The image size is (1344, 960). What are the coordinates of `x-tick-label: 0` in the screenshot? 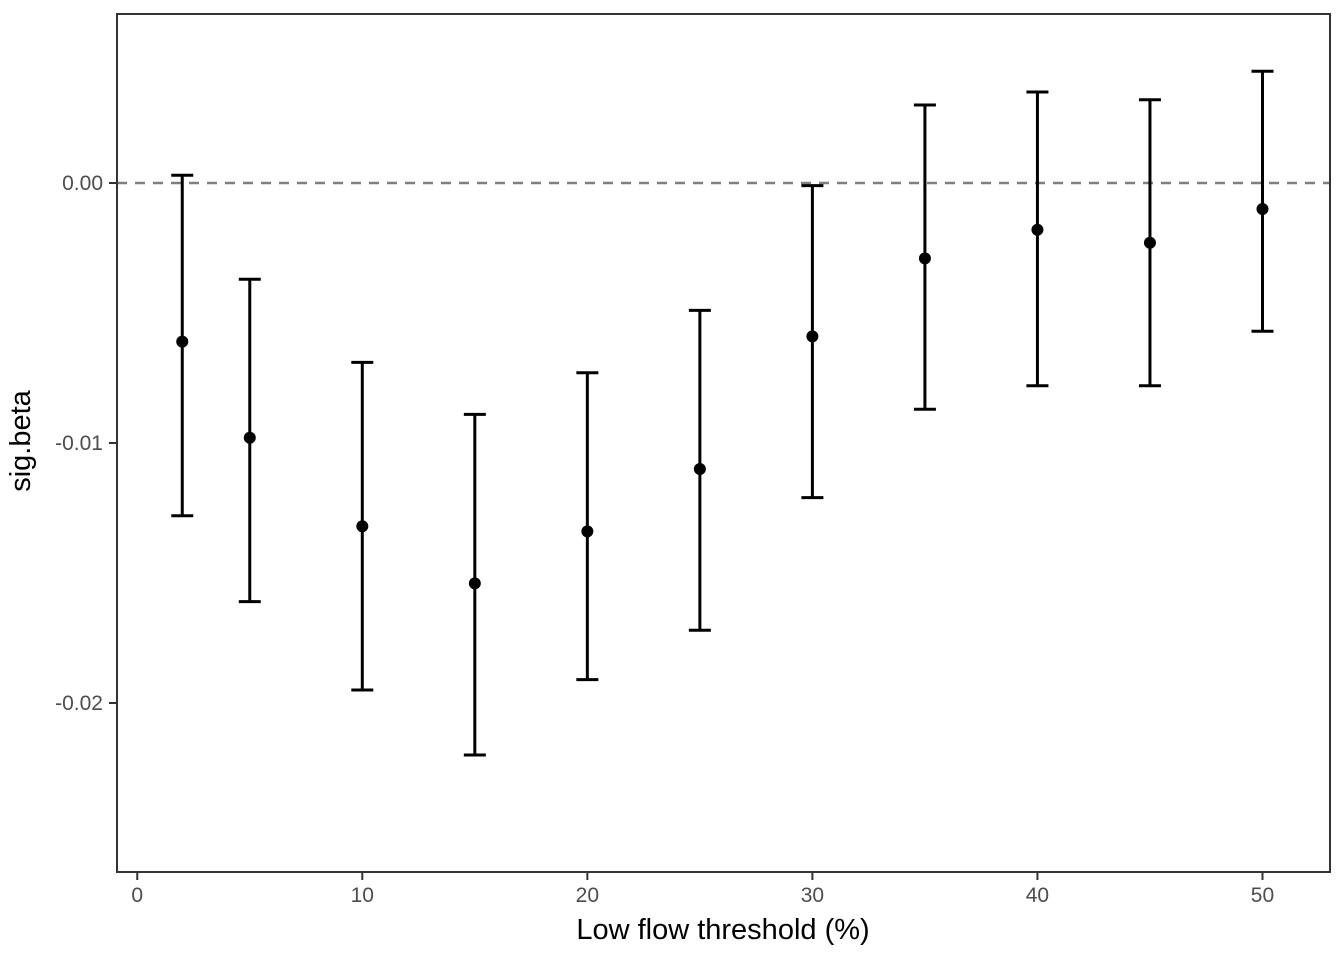 It's located at (137, 895).